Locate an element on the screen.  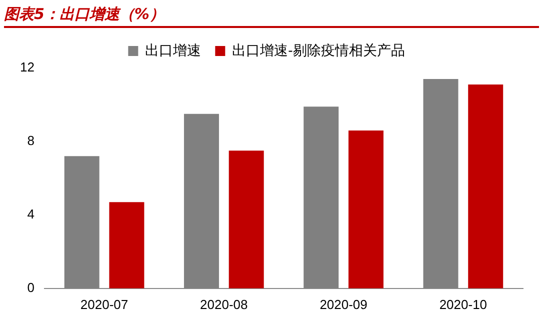
legend-label: 出口增速 is located at coordinates (173, 50).